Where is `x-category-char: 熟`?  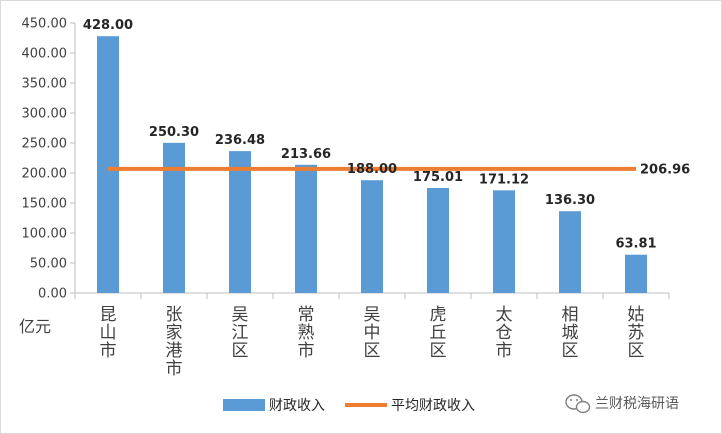
x-category-char: 熟 is located at coordinates (306, 332).